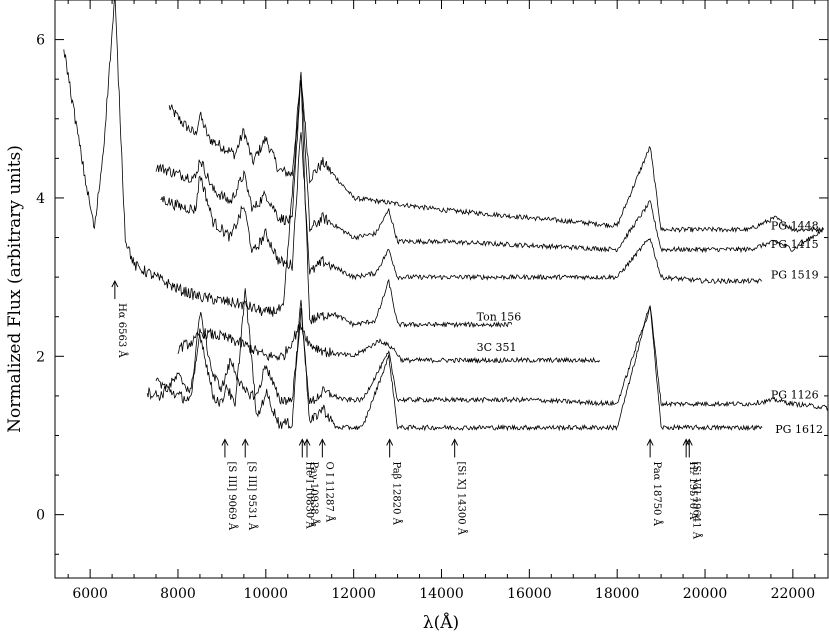 This screenshot has height=637, width=829. Describe the element at coordinates (441, 594) in the screenshot. I see `x-tick-label: 14000` at that location.